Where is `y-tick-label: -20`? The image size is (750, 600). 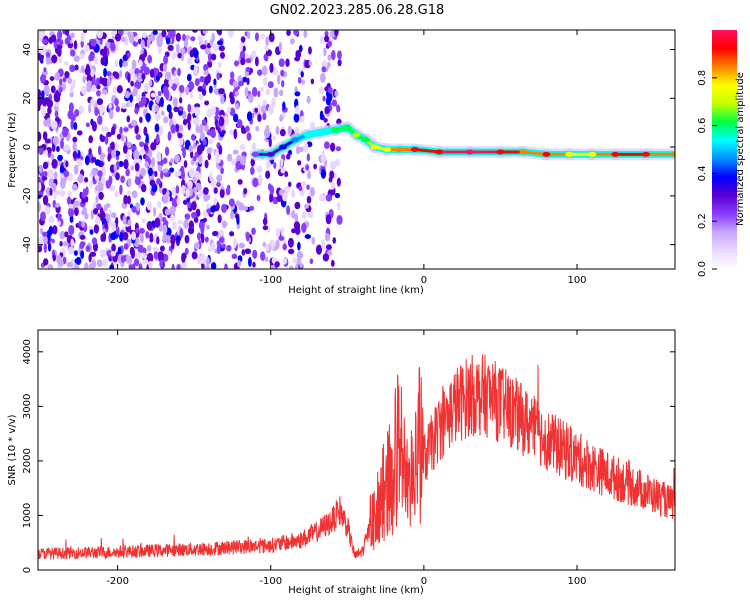 y-tick-label: -20 is located at coordinates (27, 196).